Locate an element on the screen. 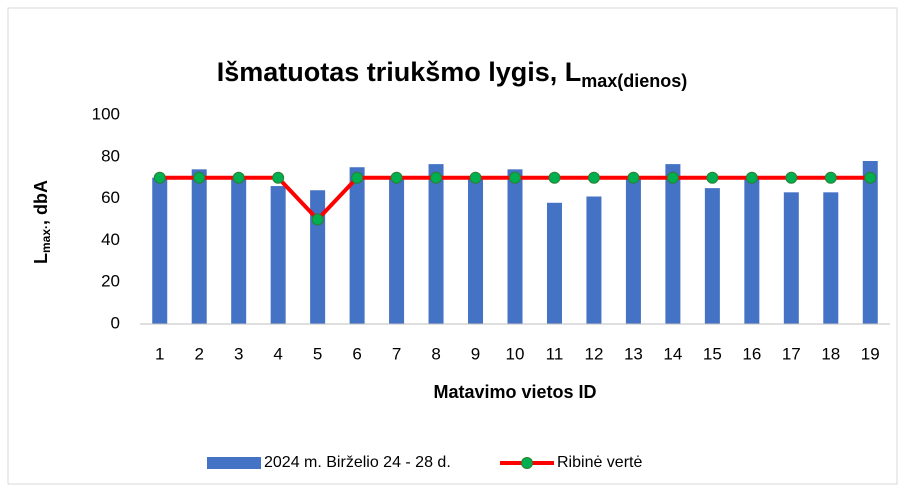 Image resolution: width=905 pixels, height=492 pixels. legend-label: Ribinė vertė is located at coordinates (599, 462).